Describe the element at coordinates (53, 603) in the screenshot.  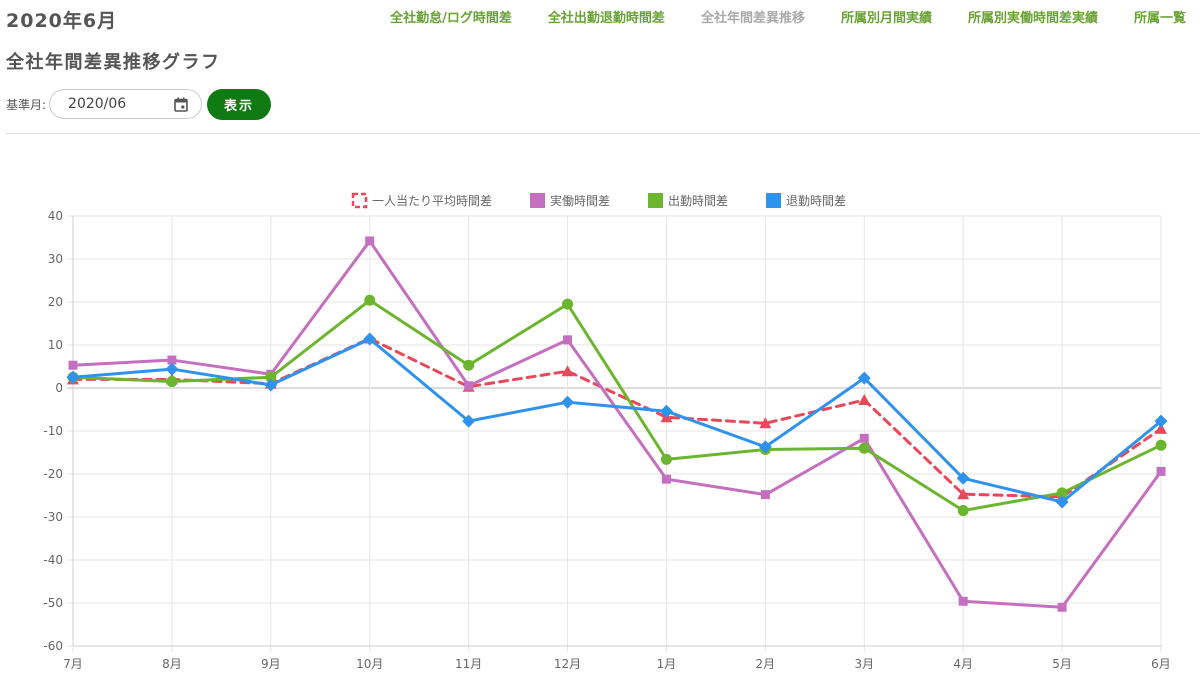
I see `y-tick-label: -50` at that location.